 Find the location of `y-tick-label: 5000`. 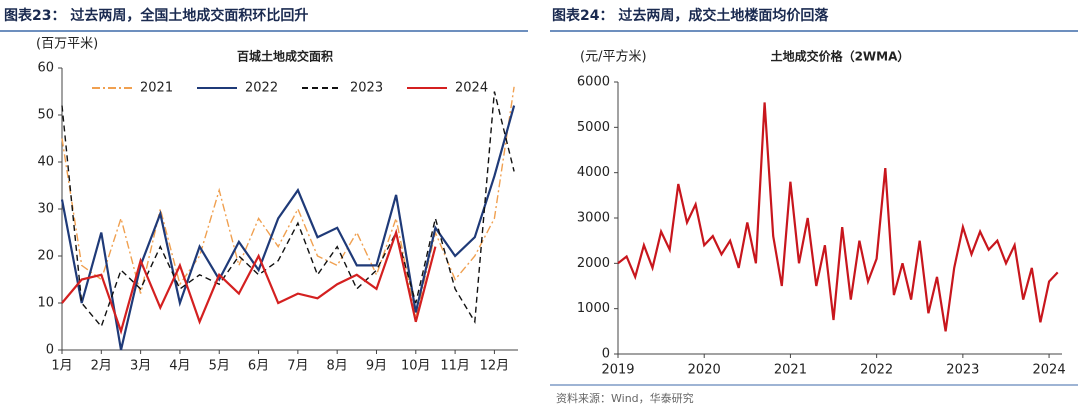

y-tick-label: 5000 is located at coordinates (593, 127).